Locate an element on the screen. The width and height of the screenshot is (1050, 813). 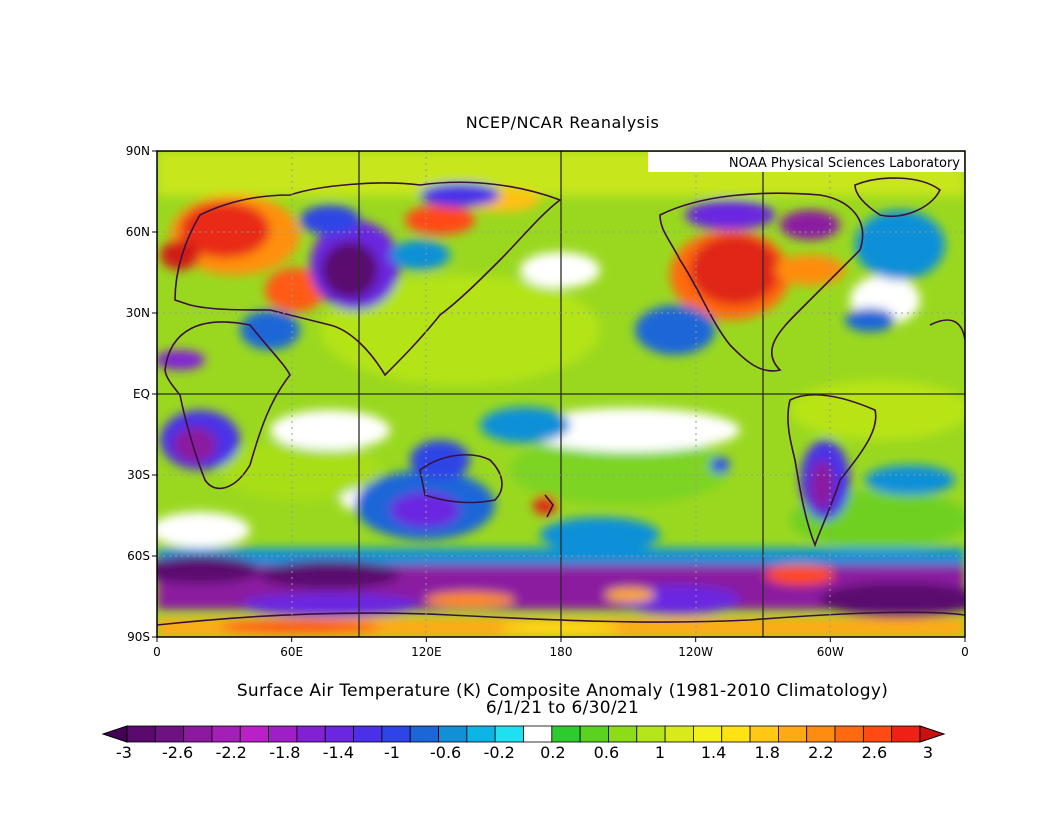
south-america-outline is located at coordinates (832, 471).